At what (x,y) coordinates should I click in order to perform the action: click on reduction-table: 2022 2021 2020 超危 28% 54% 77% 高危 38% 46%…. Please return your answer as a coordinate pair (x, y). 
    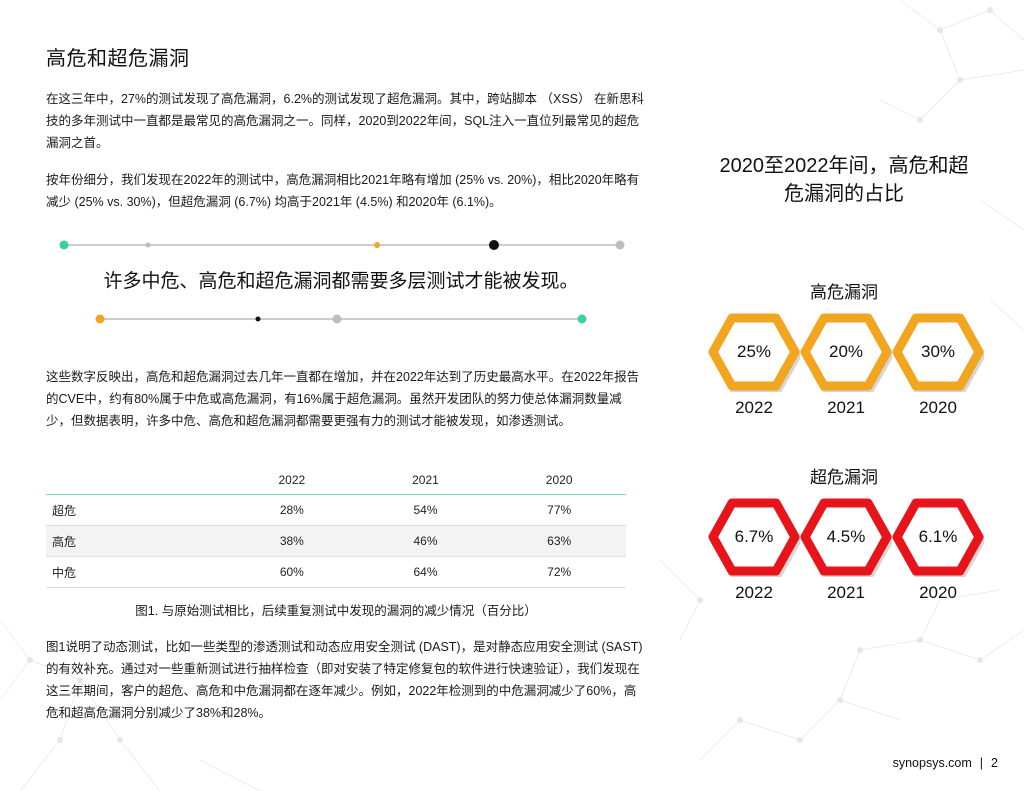
    Looking at the image, I should click on (336, 527).